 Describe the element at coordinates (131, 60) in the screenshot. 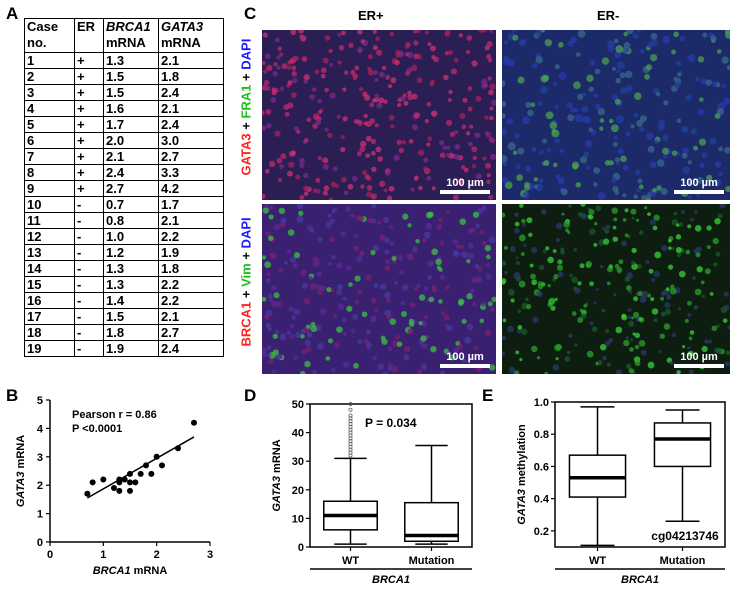

I see `cell-brca1: 1.3` at that location.